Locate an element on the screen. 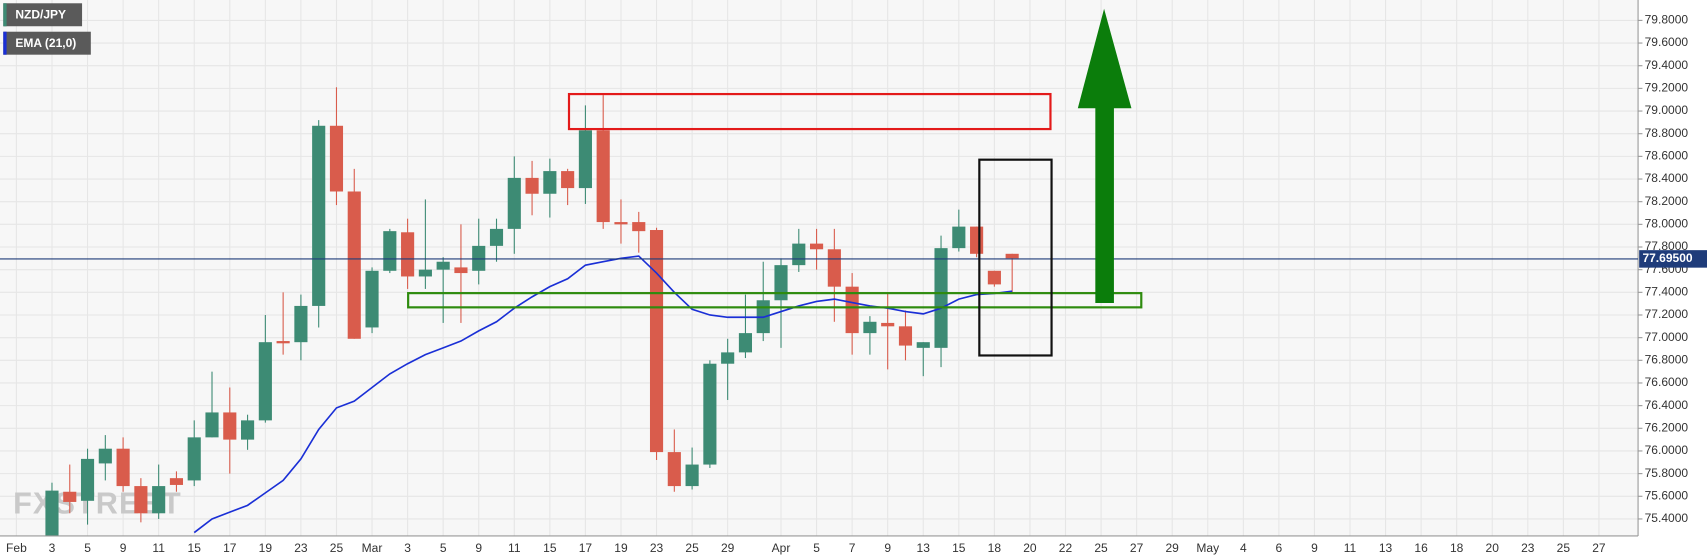  y-tick-label: 75.8000 is located at coordinates (1667, 473).